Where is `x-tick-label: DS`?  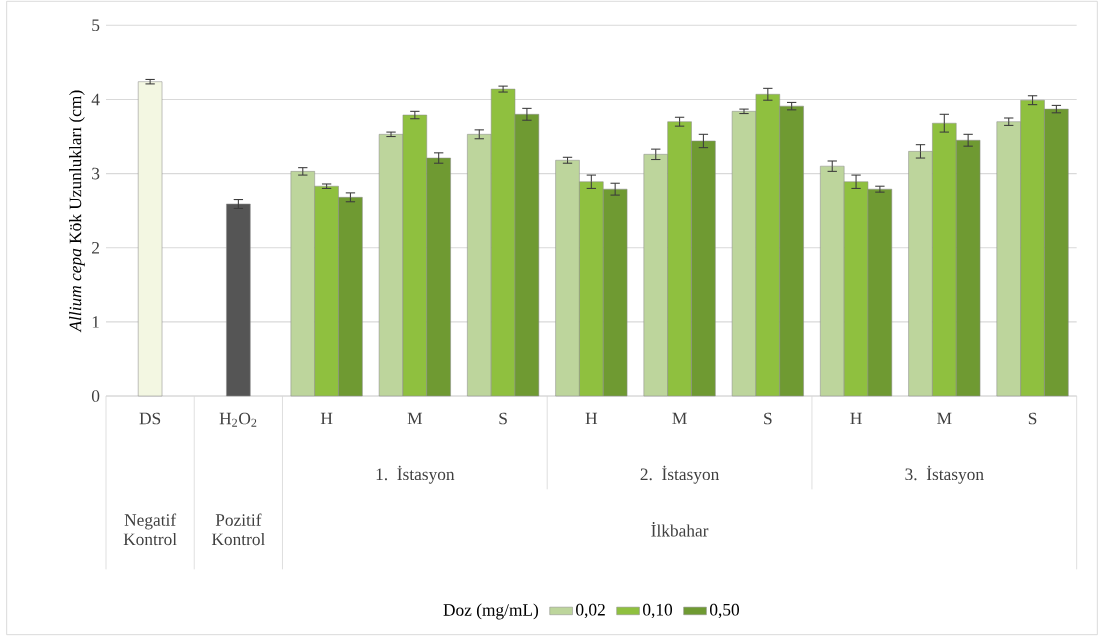 x-tick-label: DS is located at coordinates (150, 418).